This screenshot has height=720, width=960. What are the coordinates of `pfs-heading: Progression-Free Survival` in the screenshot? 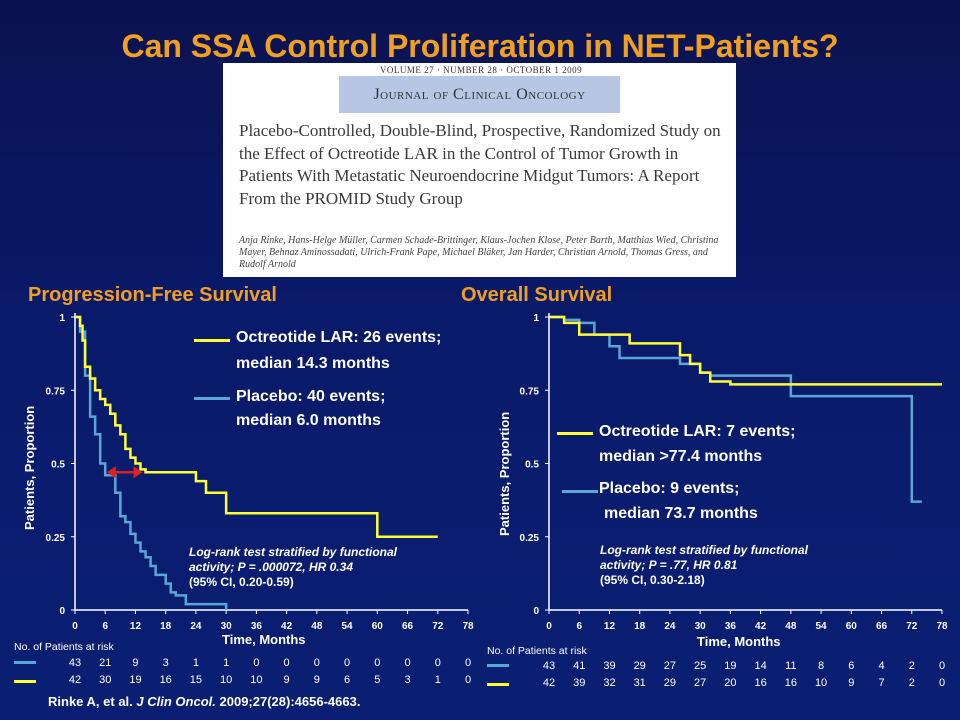 It's located at (152, 295).